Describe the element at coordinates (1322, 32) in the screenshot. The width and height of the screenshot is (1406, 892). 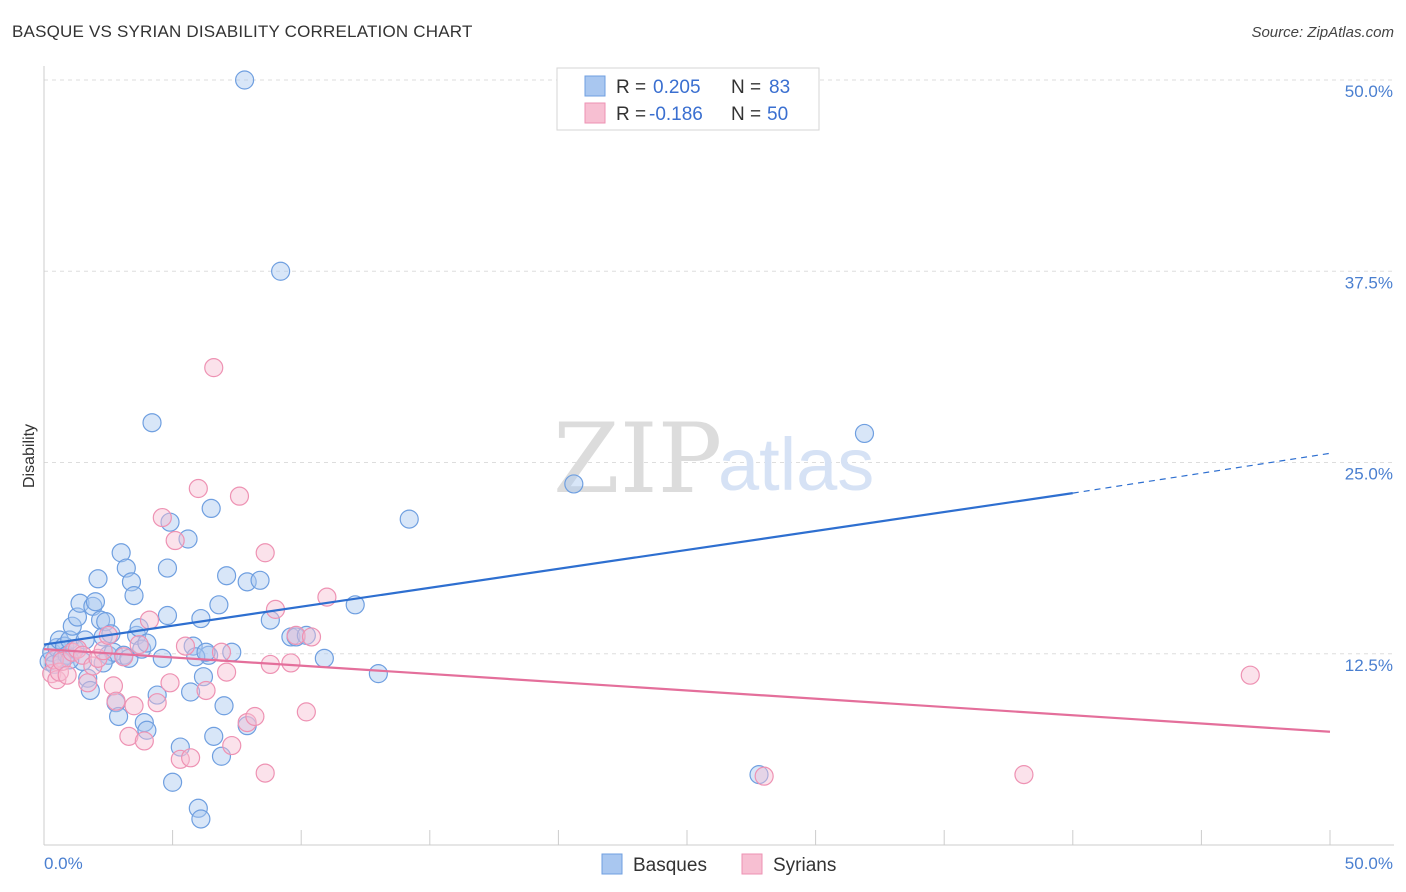
I see `source-credit: Source: ZipAtlas.com` at that location.